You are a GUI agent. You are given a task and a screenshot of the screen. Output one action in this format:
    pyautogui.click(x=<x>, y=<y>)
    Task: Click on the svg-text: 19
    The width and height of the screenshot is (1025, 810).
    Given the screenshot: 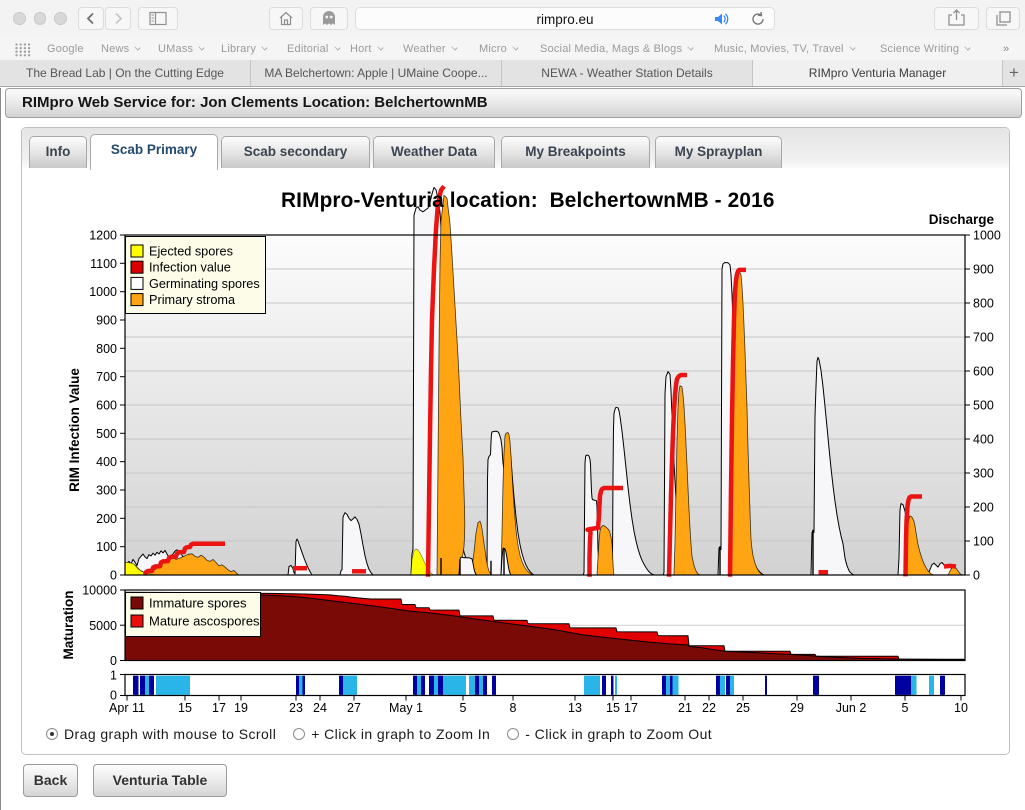 What is the action you would take?
    pyautogui.click(x=241, y=708)
    